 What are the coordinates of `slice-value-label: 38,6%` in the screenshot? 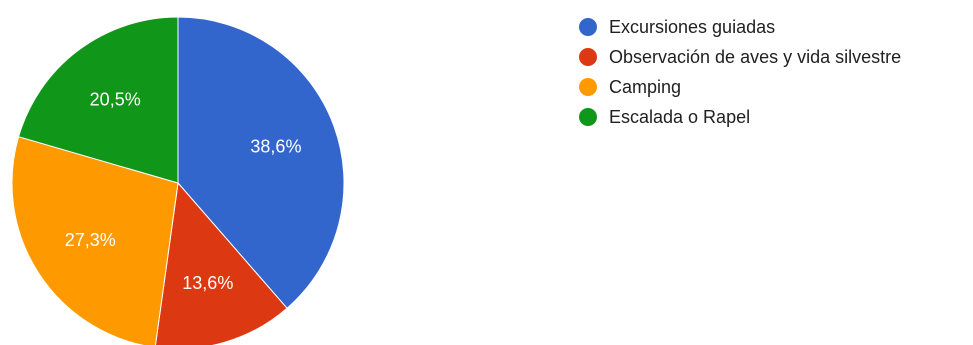 It's located at (275, 146).